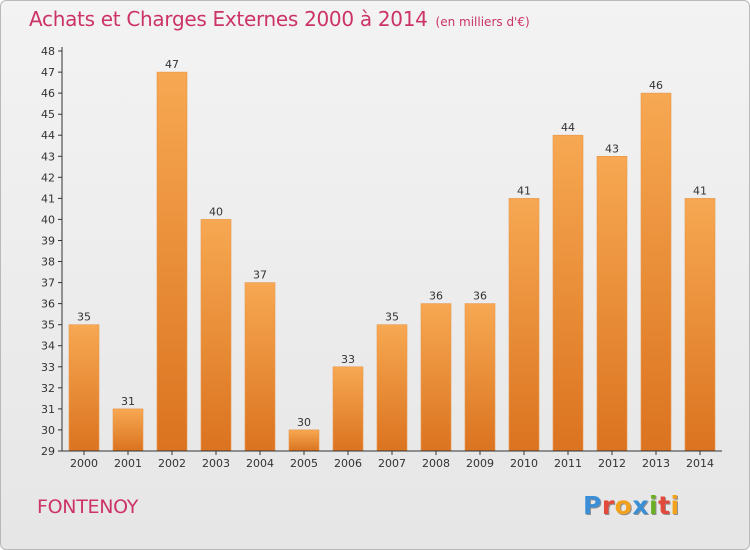  I want to click on bar-2010, so click(524, 325).